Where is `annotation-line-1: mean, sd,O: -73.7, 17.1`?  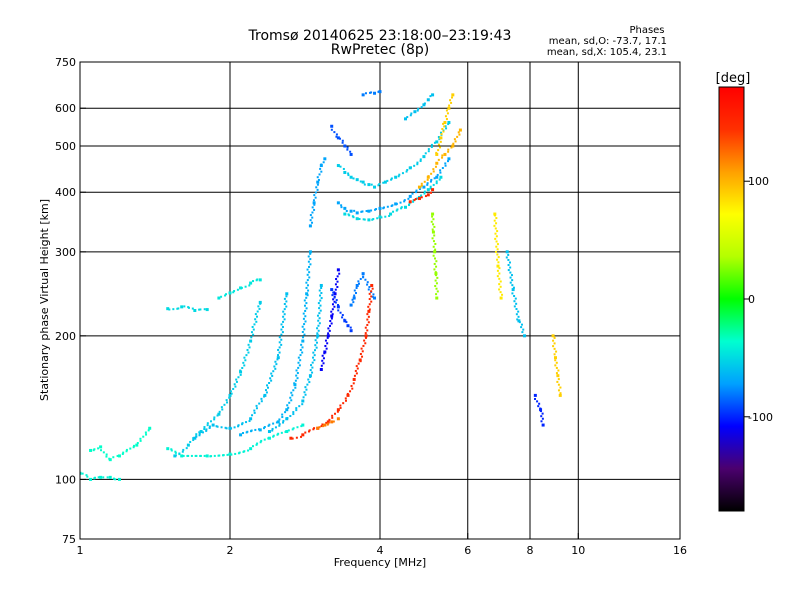
annotation-line-1: mean, sd,O: -73.7, 17.1 is located at coordinates (608, 41).